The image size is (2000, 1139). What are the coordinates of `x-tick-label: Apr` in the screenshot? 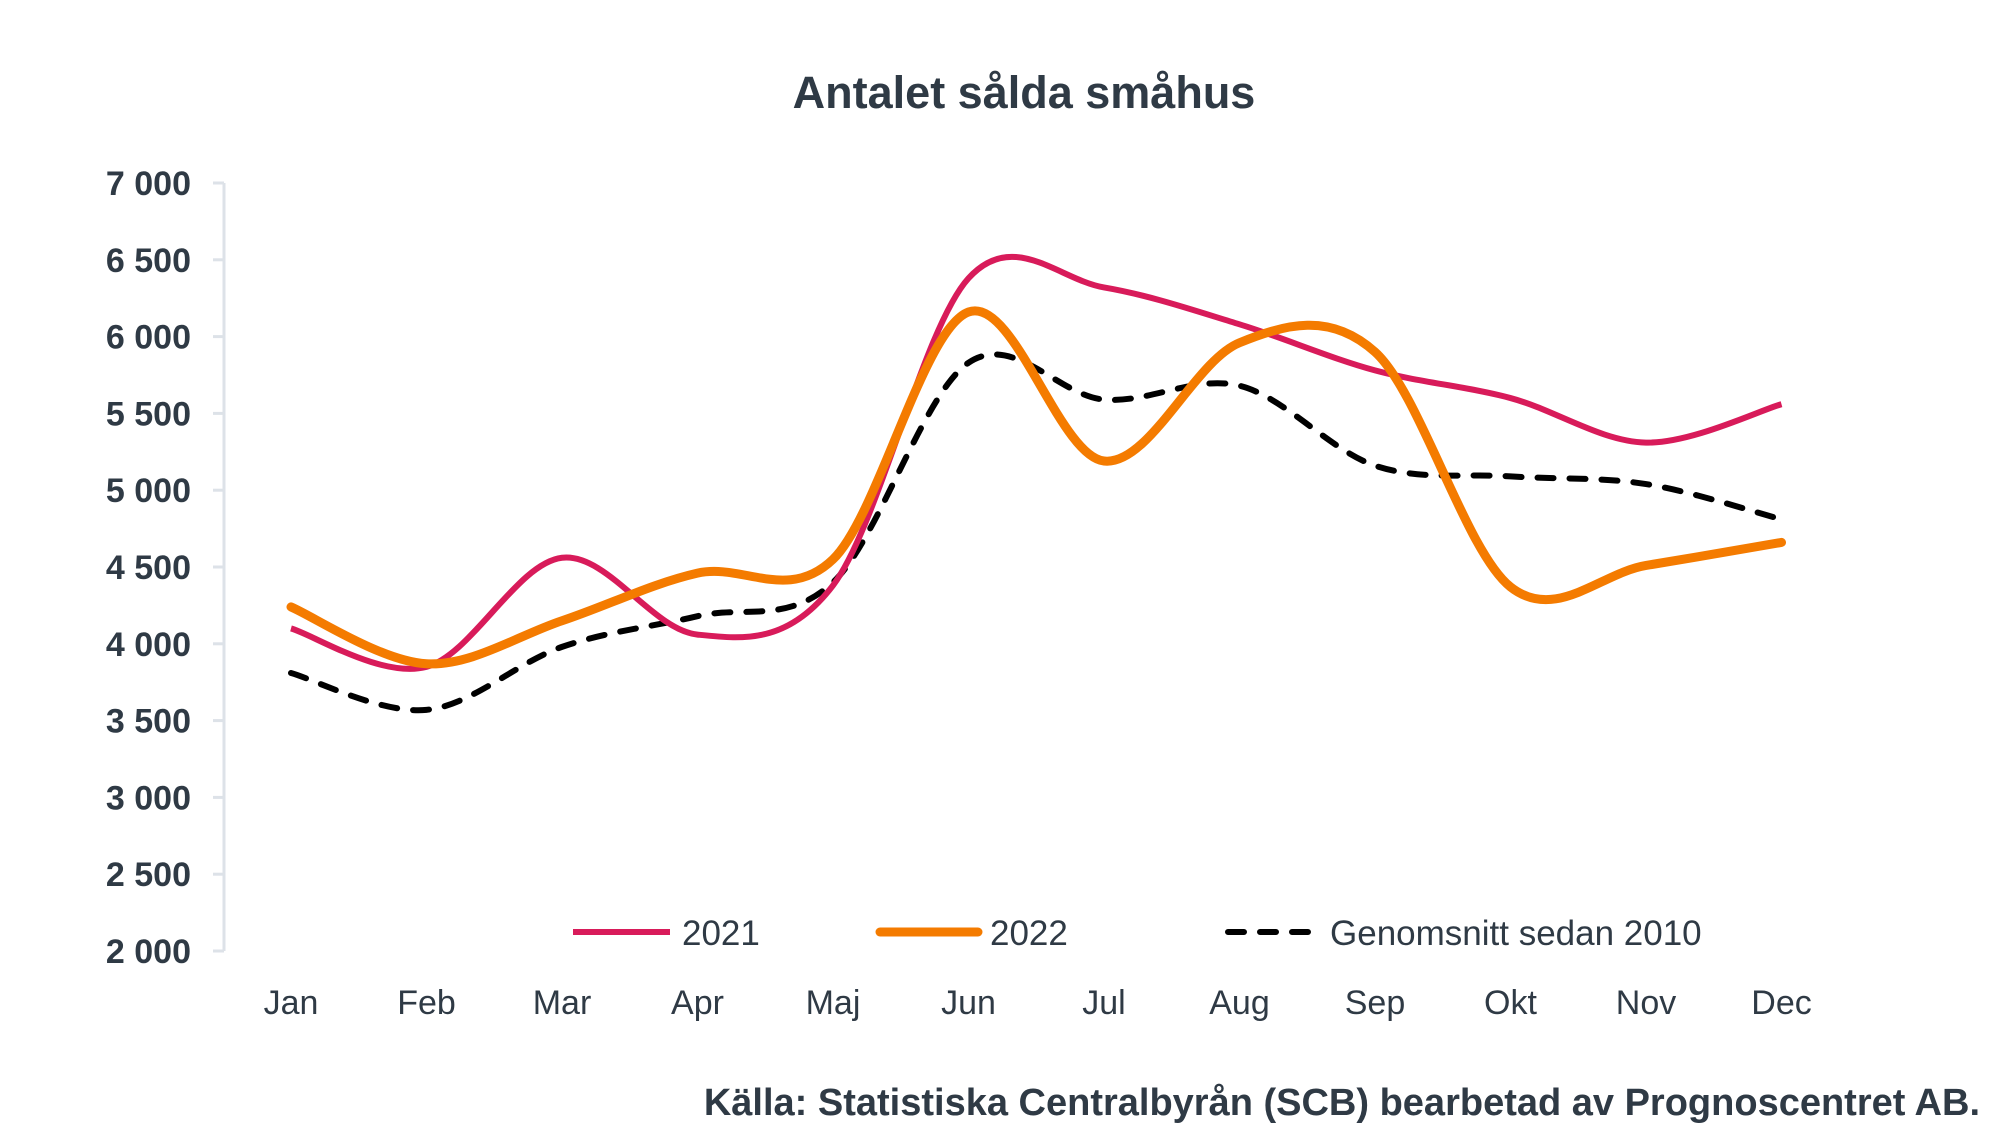 It's located at (697, 1003).